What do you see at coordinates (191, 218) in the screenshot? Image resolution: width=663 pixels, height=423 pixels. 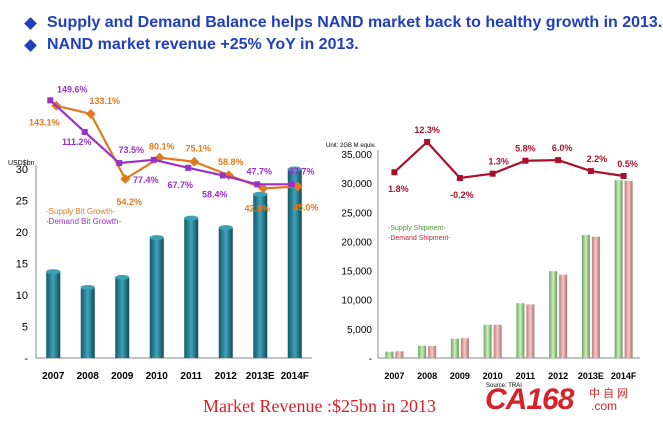 I see `left-bar-cap-2011` at bounding box center [191, 218].